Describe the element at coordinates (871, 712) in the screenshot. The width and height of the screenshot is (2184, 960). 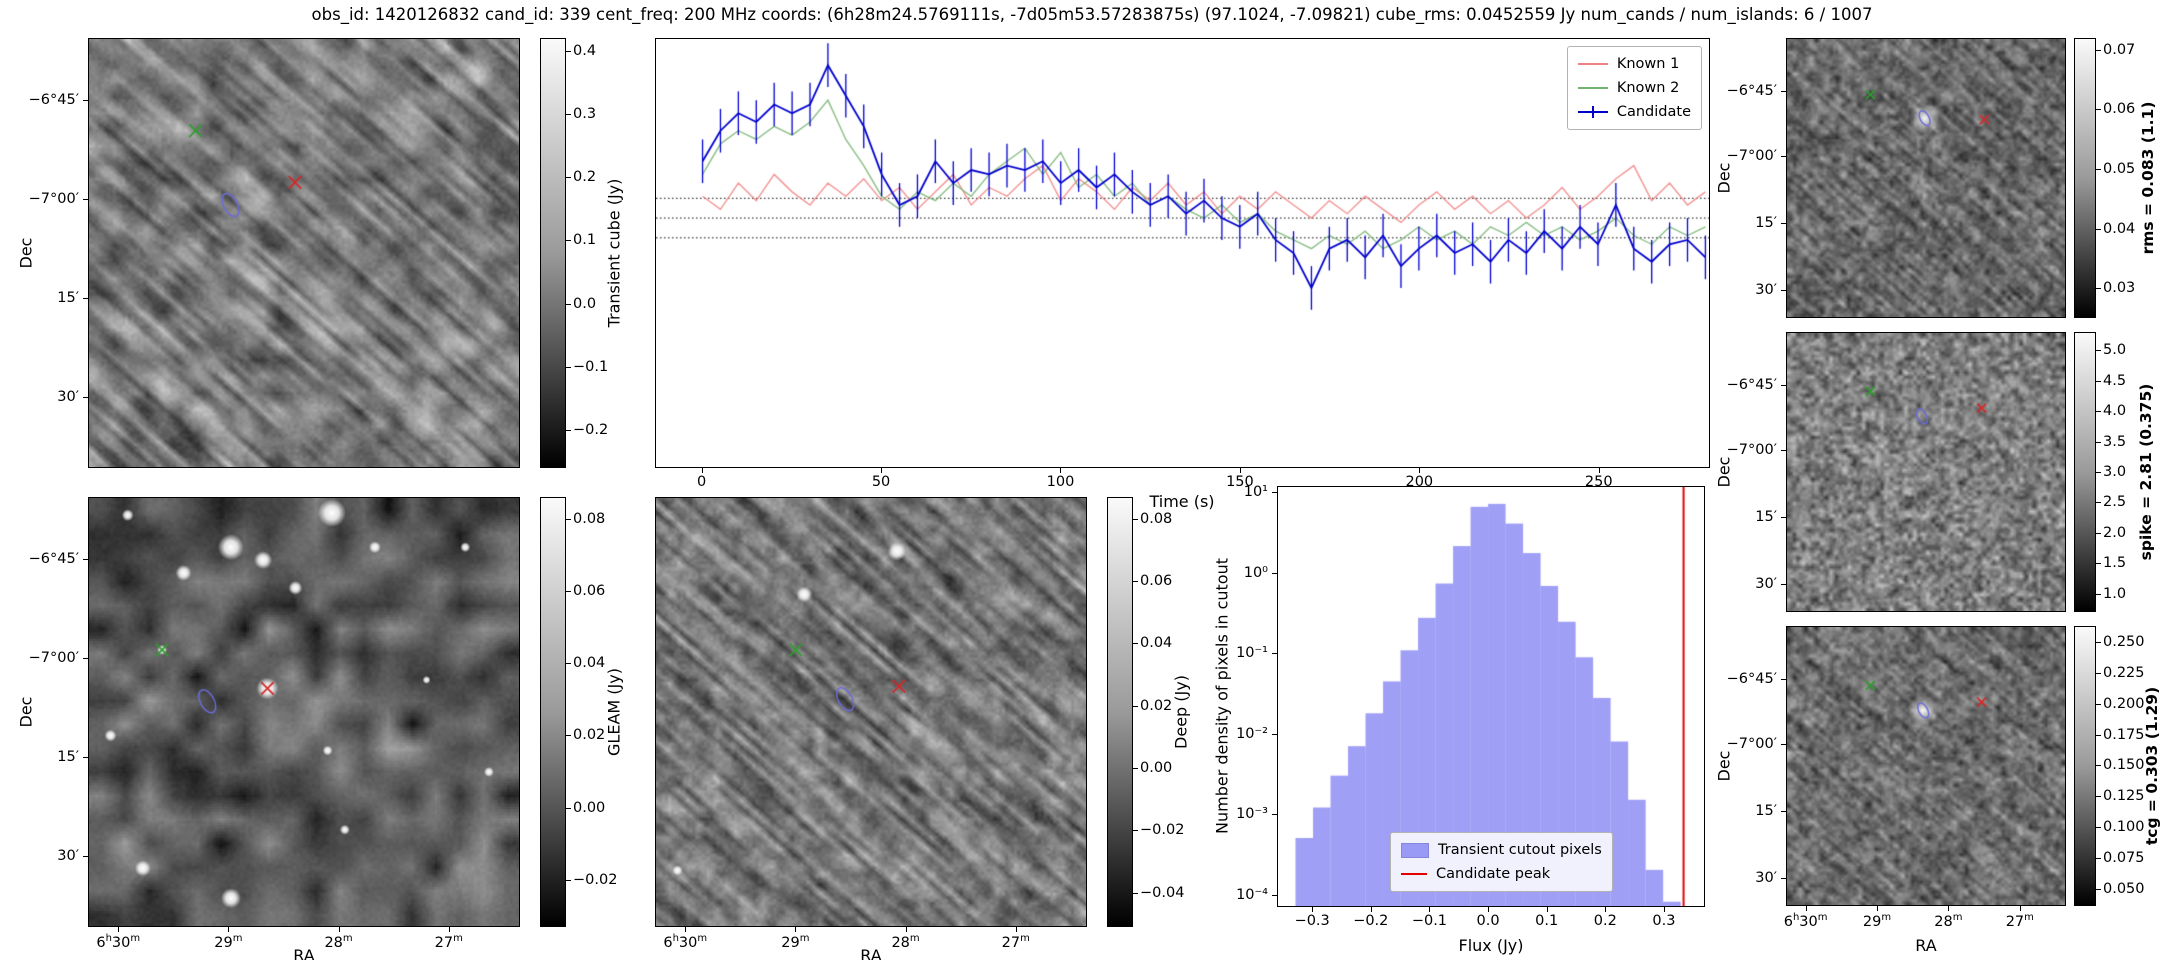
I see `deep-image-panel` at that location.